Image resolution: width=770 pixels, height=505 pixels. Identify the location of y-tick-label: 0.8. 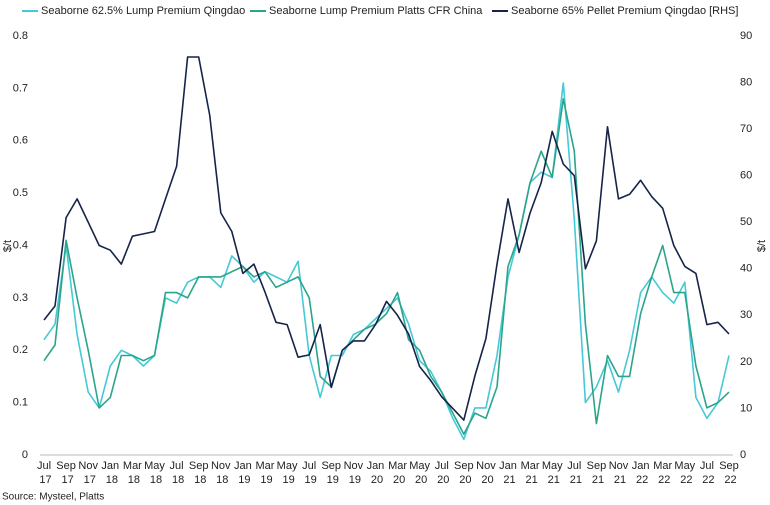
(20, 36).